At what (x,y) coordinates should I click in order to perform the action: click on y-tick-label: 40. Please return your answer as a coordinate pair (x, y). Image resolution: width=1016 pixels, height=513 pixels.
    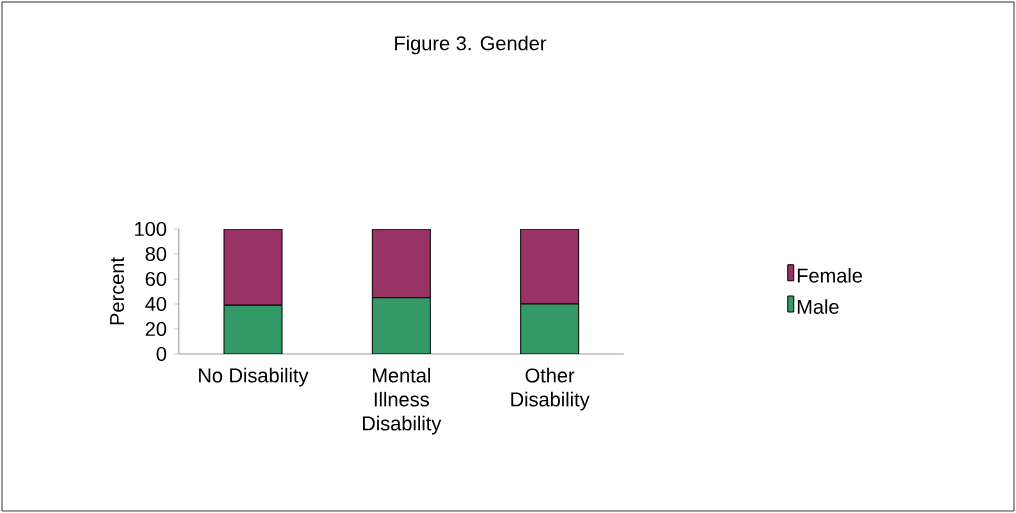
    Looking at the image, I should click on (156, 304).